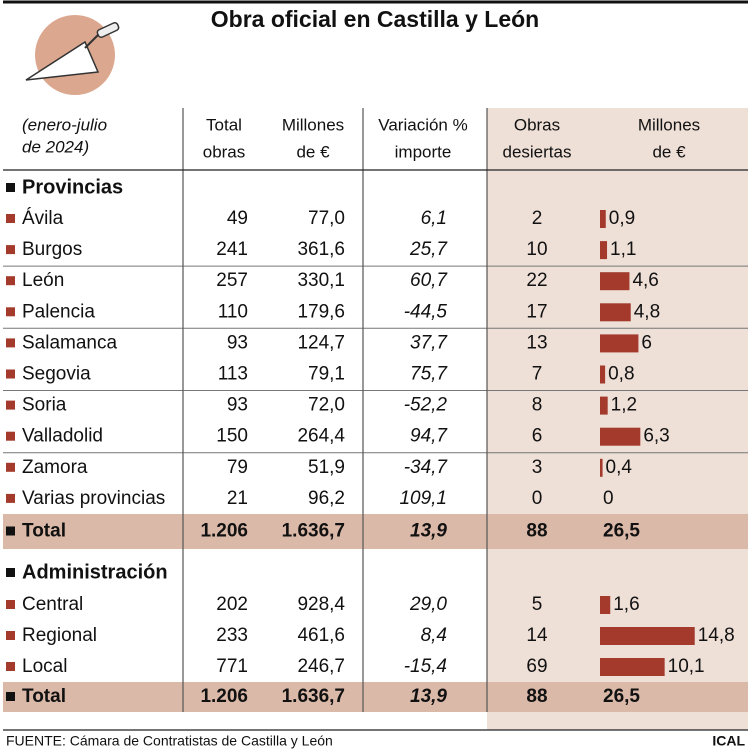  What do you see at coordinates (321, 604) in the screenshot?
I see `cell: 928,4` at bounding box center [321, 604].